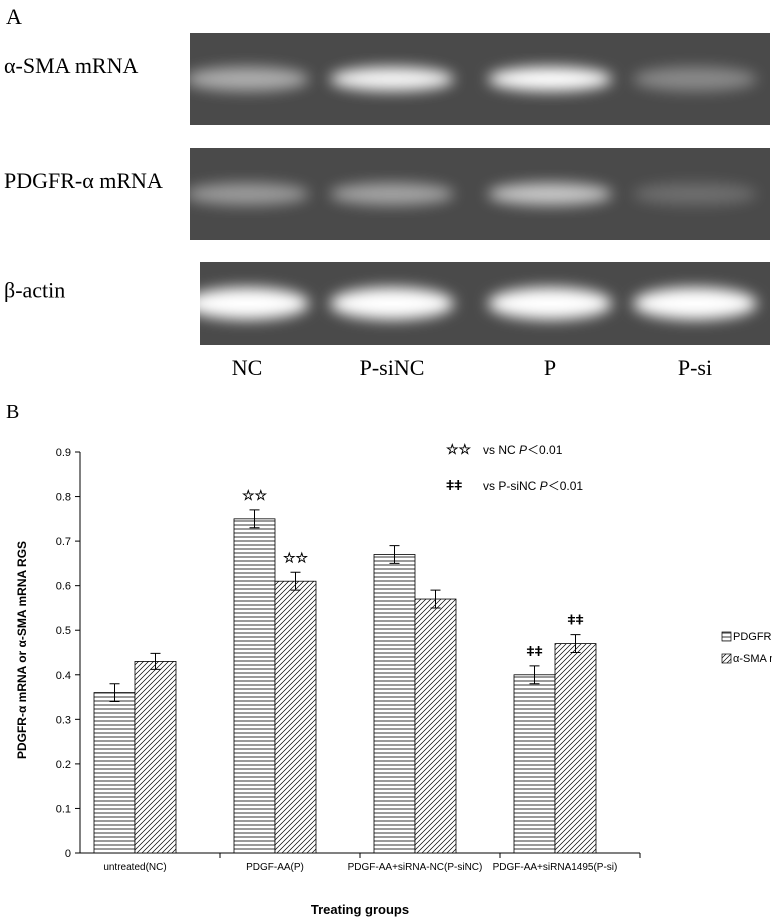  Describe the element at coordinates (63, 631) in the screenshot. I see `y-tick-label: 0.5` at that location.